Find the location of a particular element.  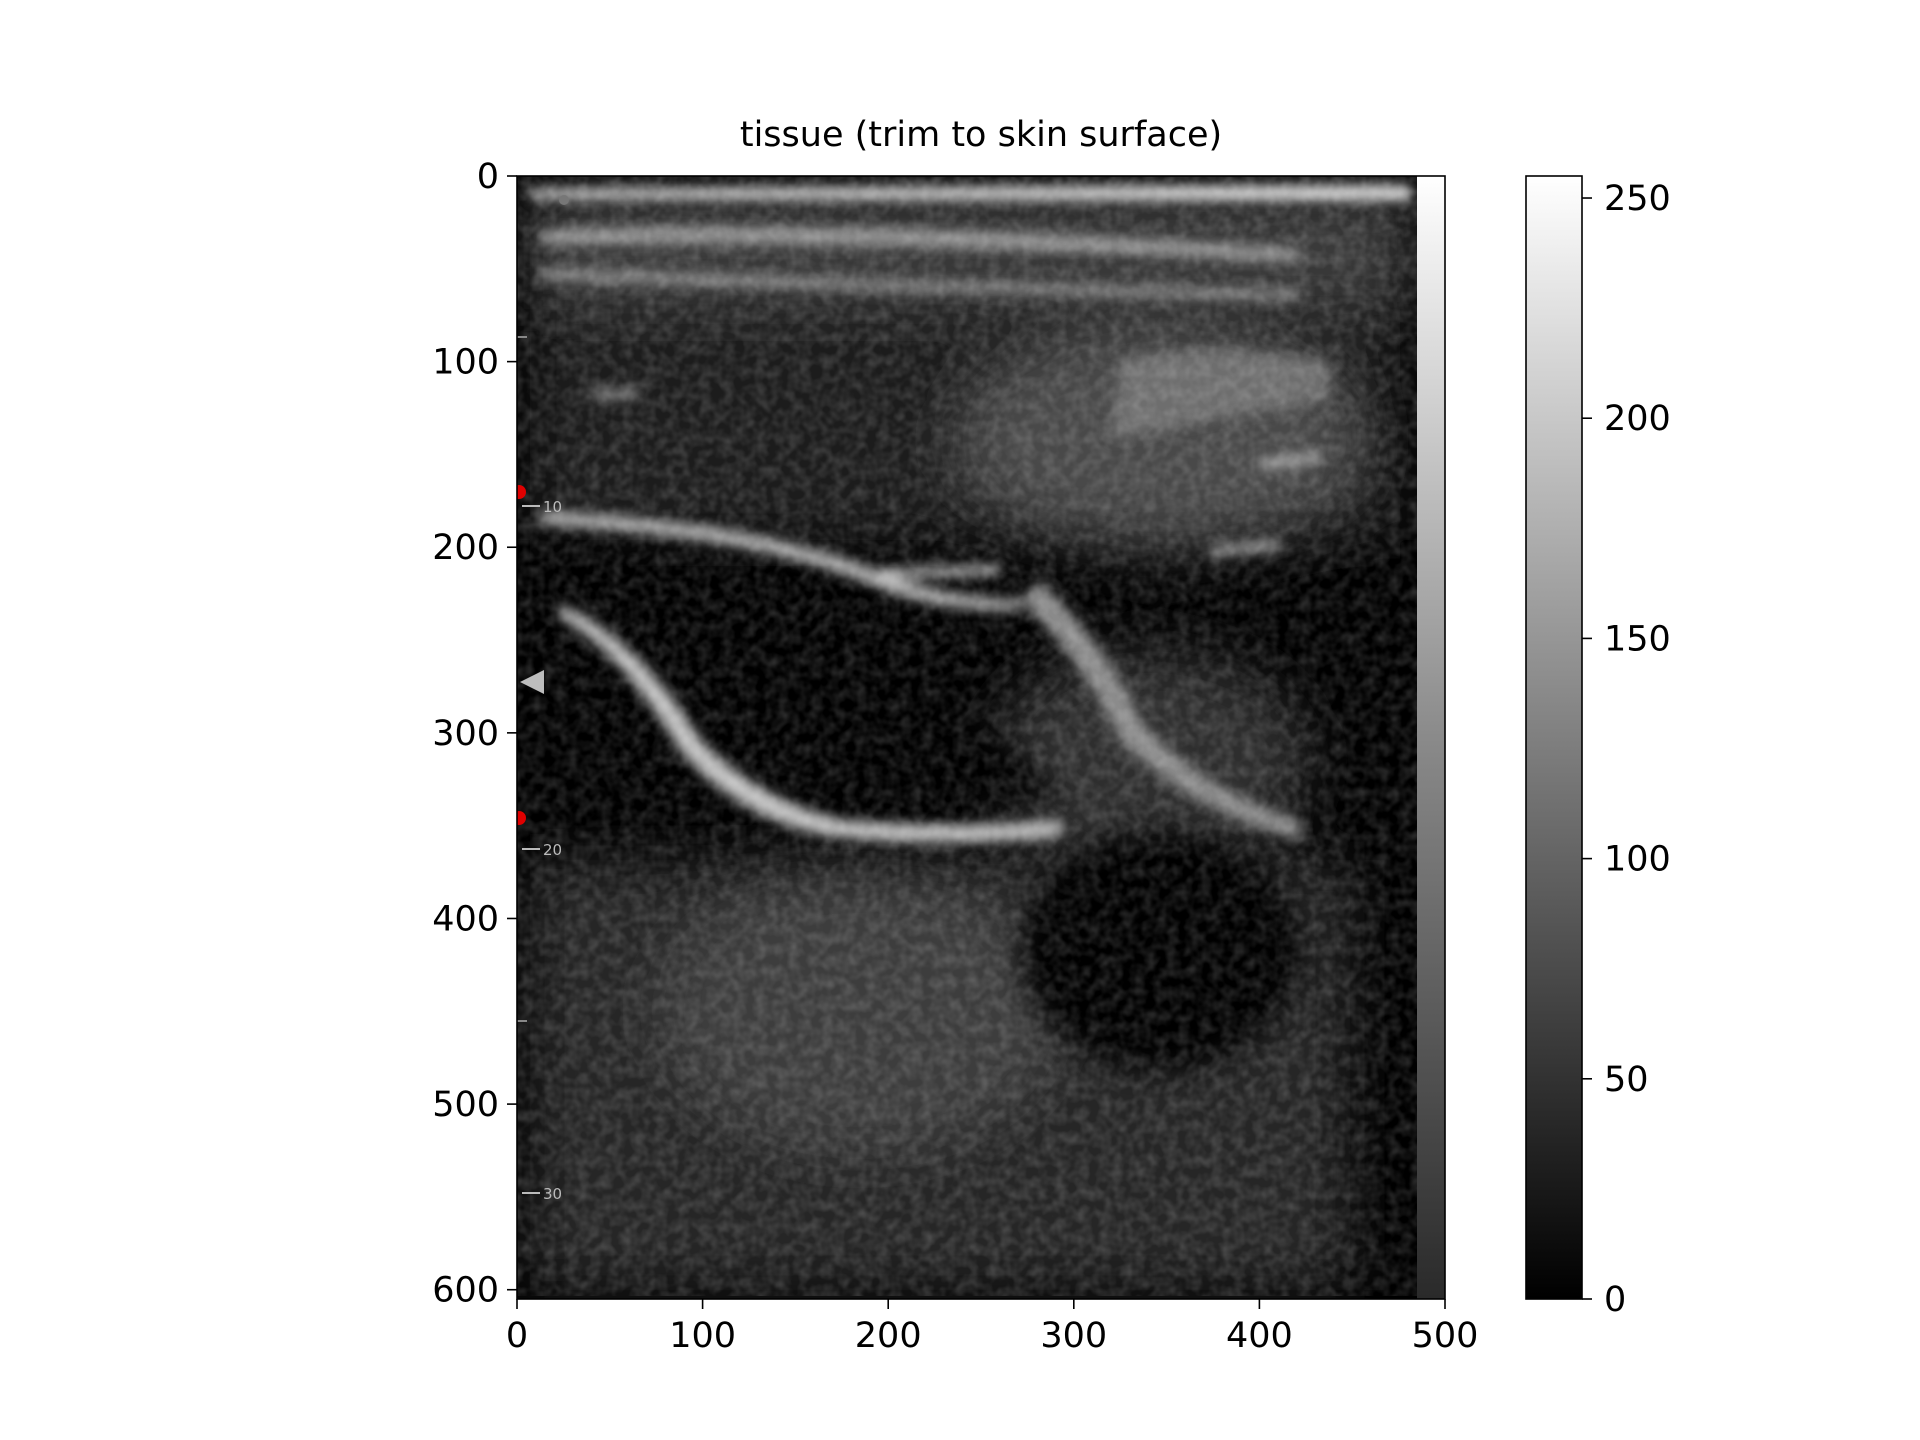

y-tick-label: 300 is located at coordinates (465, 734).